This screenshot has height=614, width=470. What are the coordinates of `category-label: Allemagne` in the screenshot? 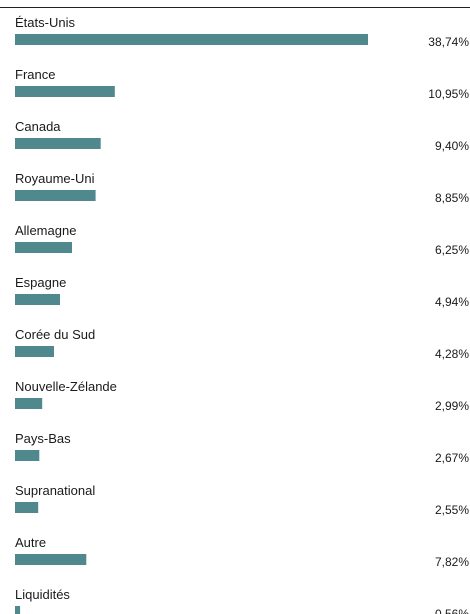 It's located at (45, 230).